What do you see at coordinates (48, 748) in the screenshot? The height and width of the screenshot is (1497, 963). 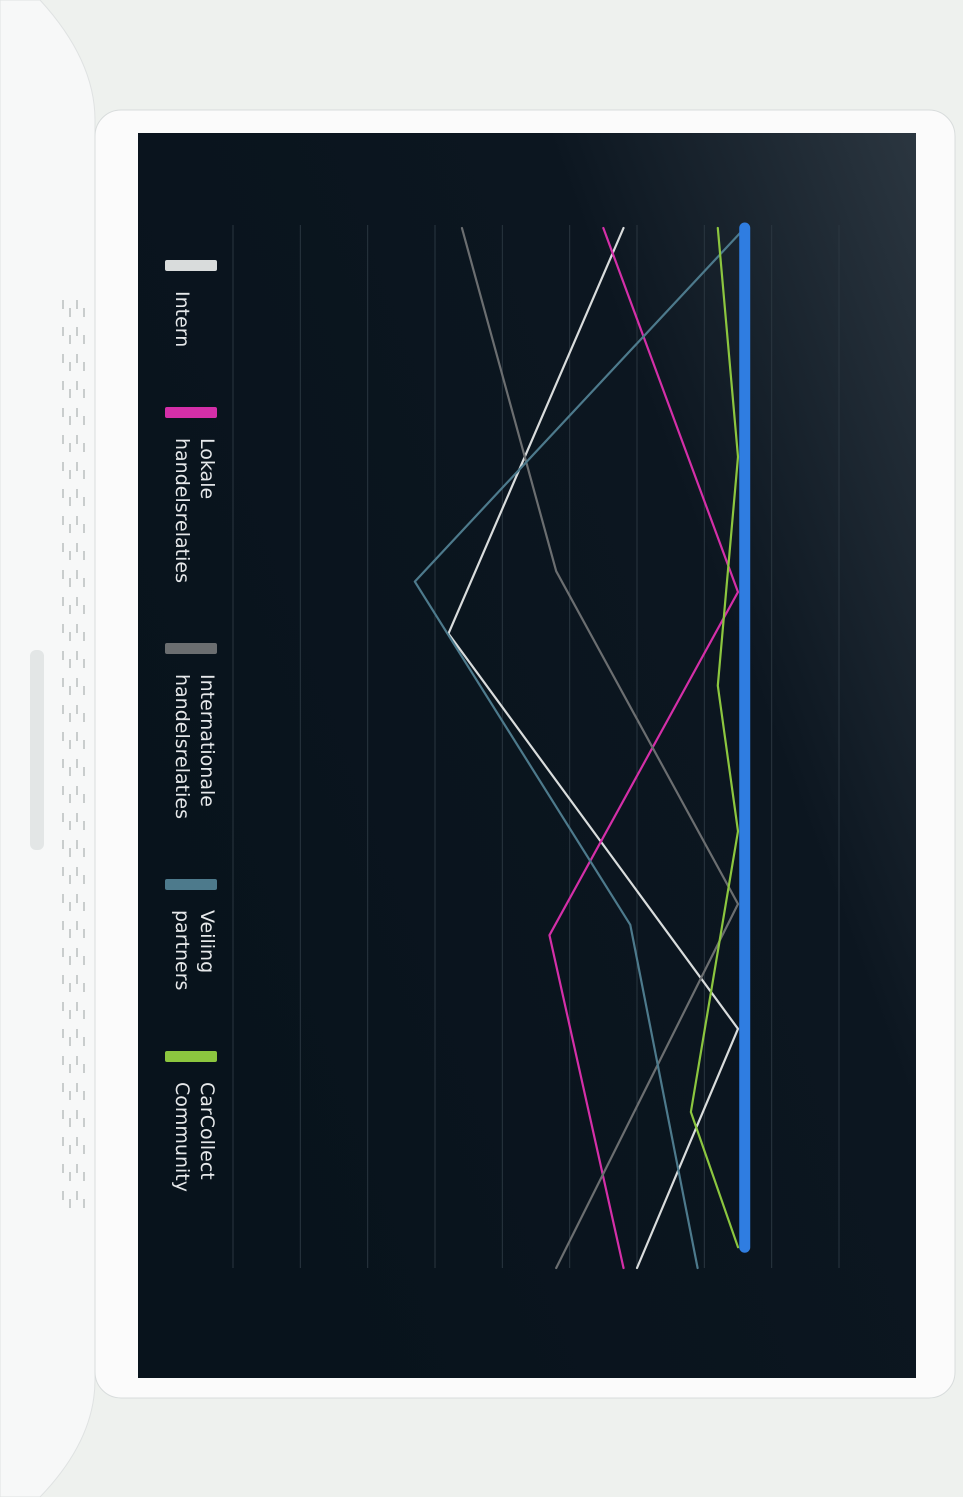 I see `laptop-base` at bounding box center [48, 748].